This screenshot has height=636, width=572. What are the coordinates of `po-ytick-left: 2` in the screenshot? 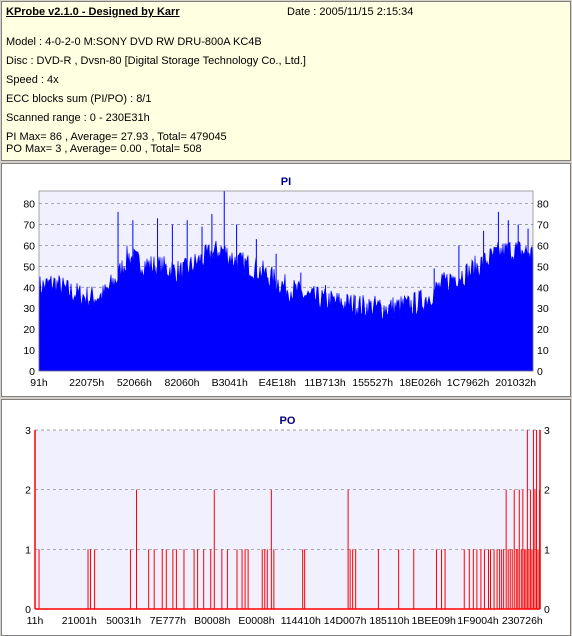 It's located at (28, 491).